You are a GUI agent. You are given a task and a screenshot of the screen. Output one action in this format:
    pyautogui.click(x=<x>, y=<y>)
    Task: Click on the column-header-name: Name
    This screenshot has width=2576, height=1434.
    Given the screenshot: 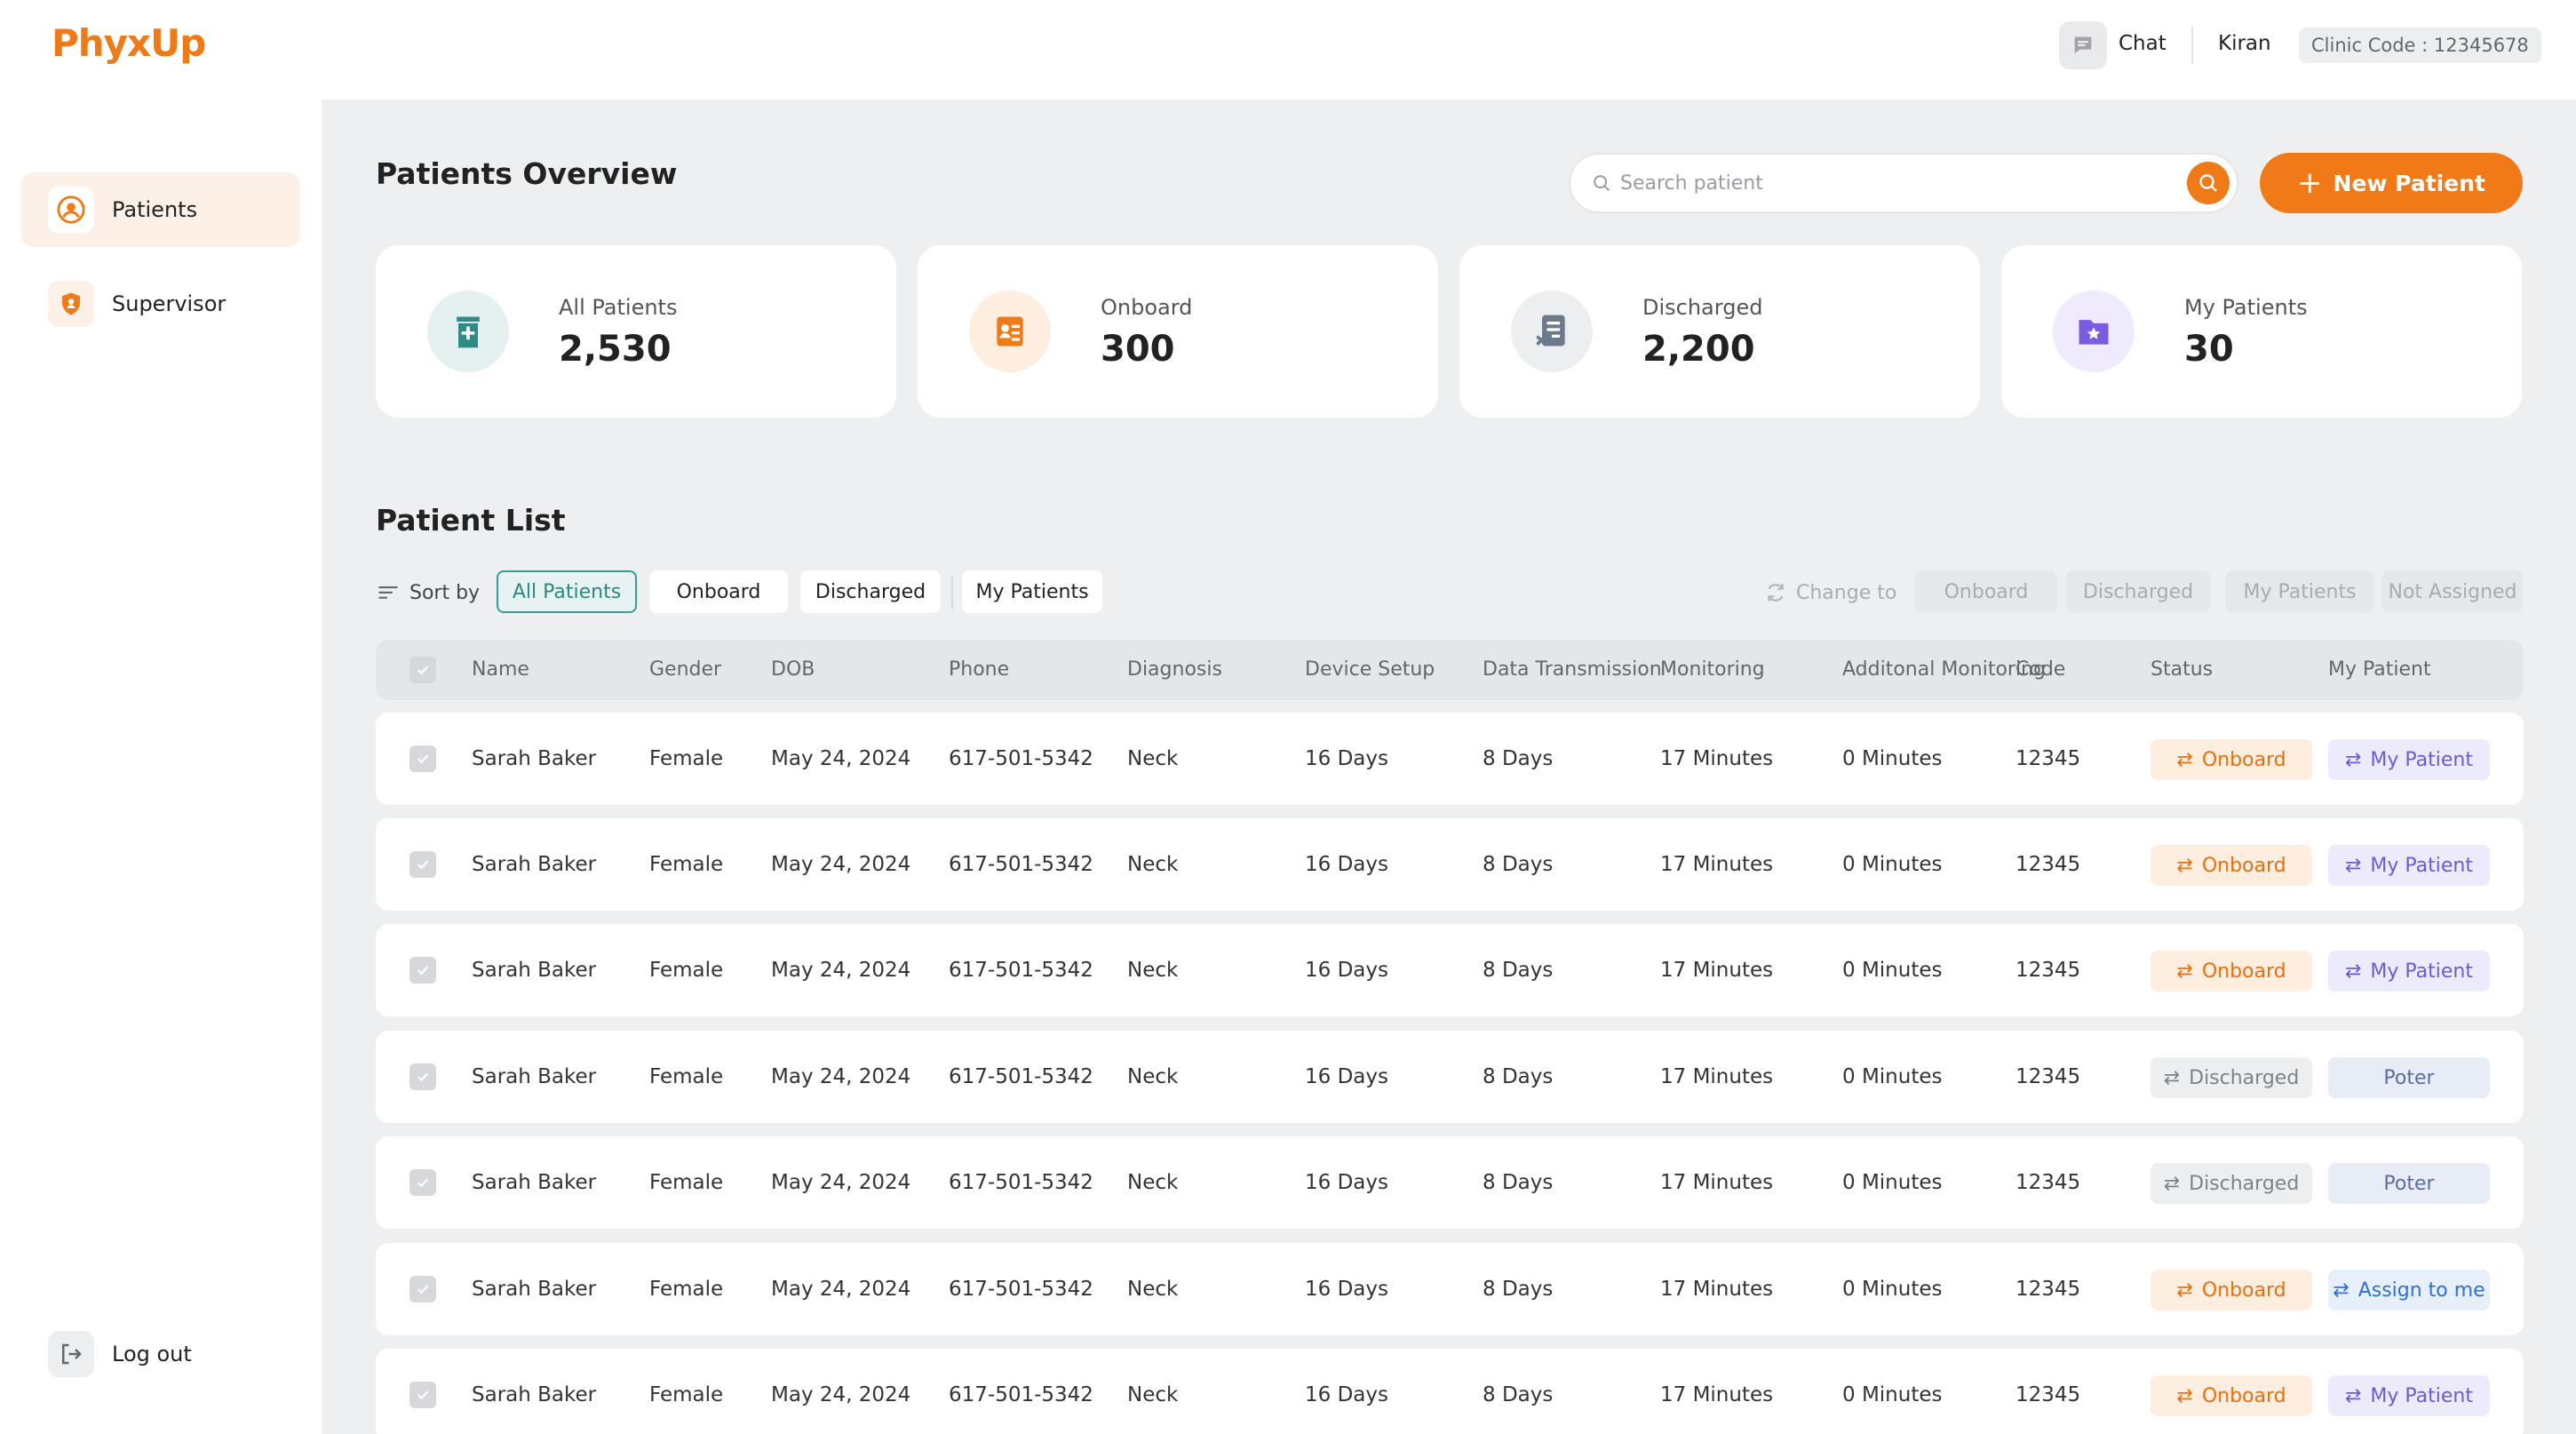 What is the action you would take?
    pyautogui.click(x=500, y=669)
    